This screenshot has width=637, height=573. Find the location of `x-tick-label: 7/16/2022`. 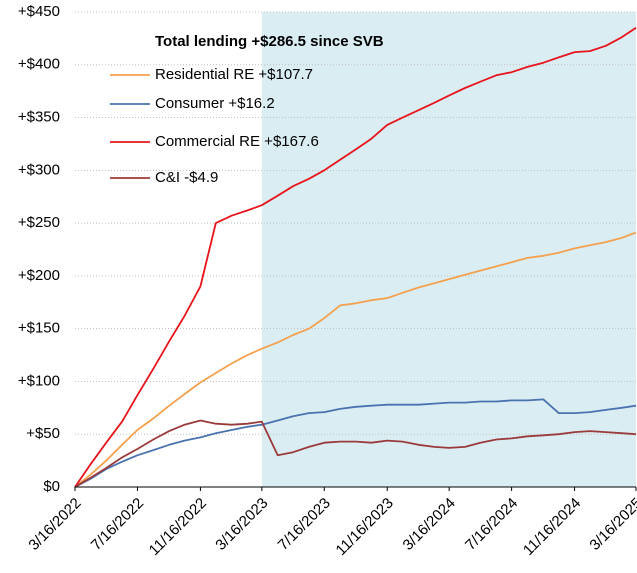

x-tick-label: 7/16/2022 is located at coordinates (117, 524).